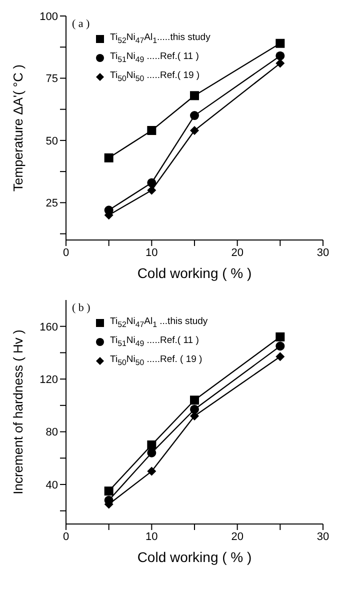  What do you see at coordinates (52, 79) in the screenshot?
I see `y-tick-label: 75` at bounding box center [52, 79].